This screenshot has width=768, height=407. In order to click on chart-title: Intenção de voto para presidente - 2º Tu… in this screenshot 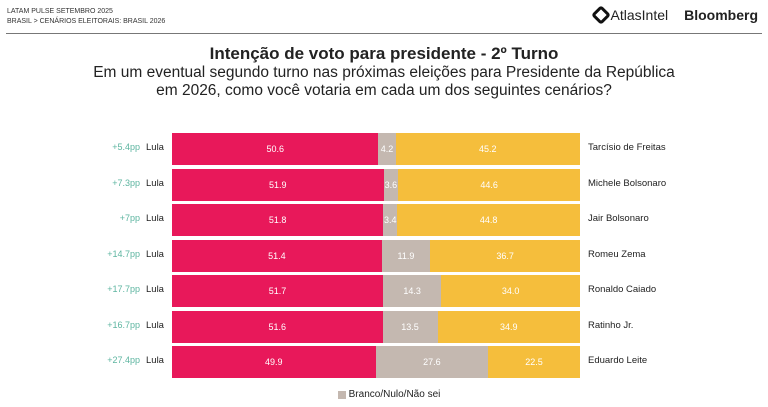, I will do `click(384, 53)`.